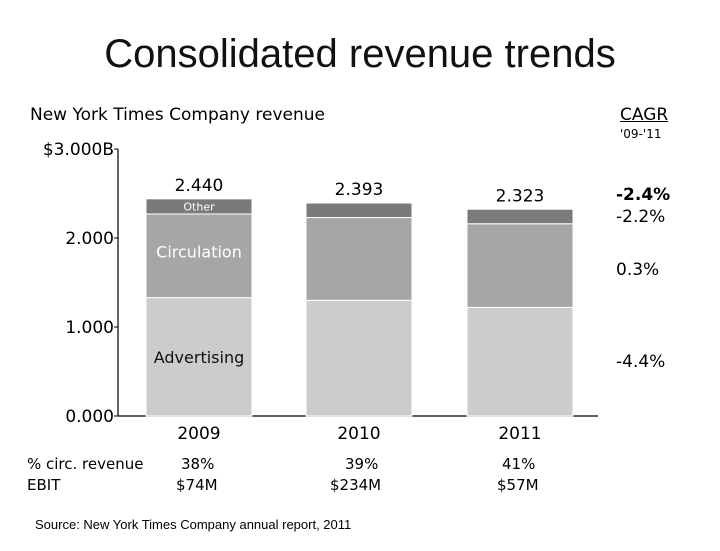  What do you see at coordinates (643, 195) in the screenshot?
I see `cagr-total: -2.4%` at bounding box center [643, 195].